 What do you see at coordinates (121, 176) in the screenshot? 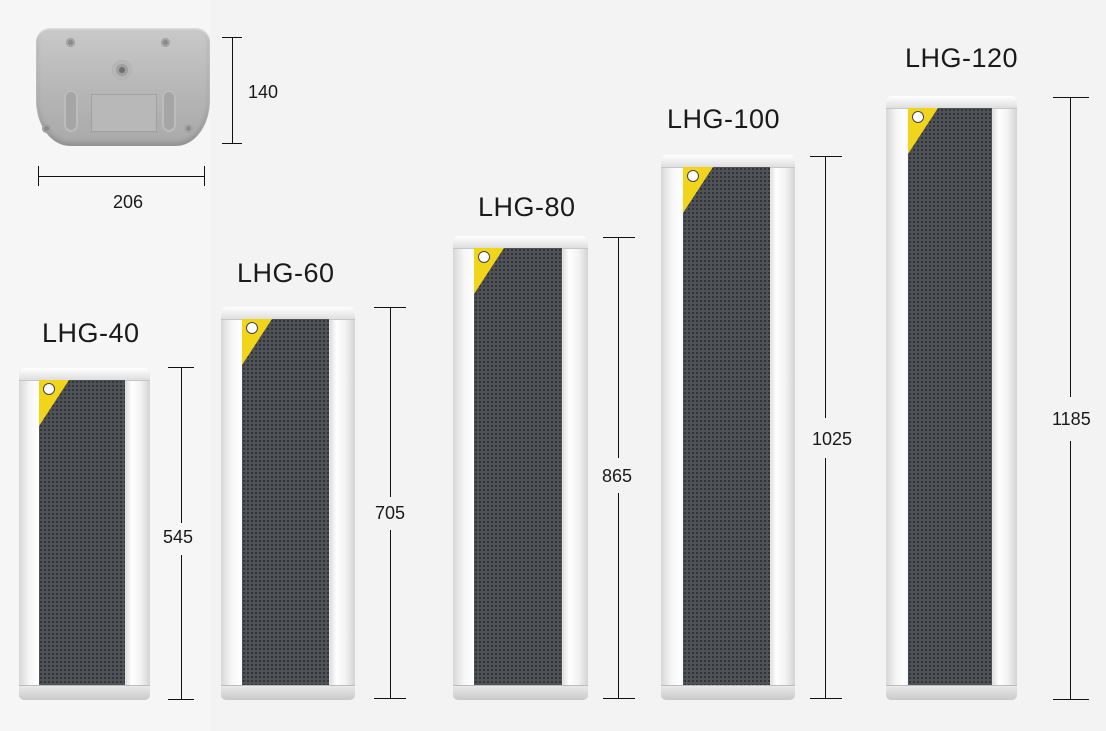
I see `base-width-line` at bounding box center [121, 176].